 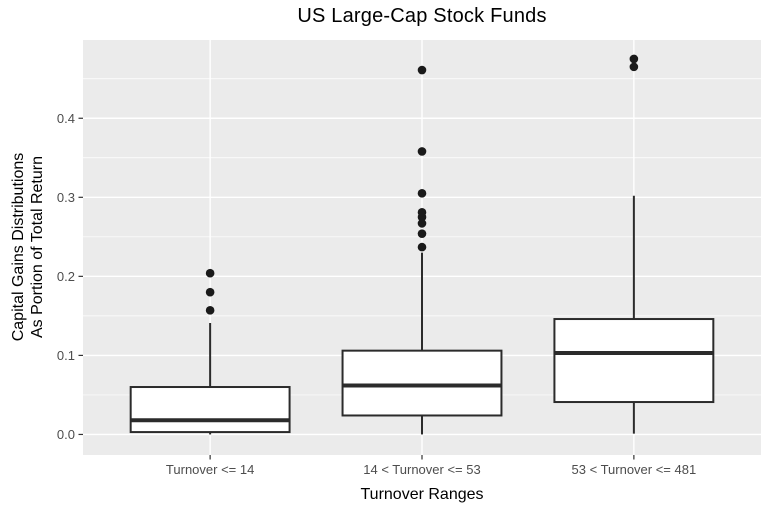 I want to click on y-tick-label: 0.3, so click(x=66, y=197).